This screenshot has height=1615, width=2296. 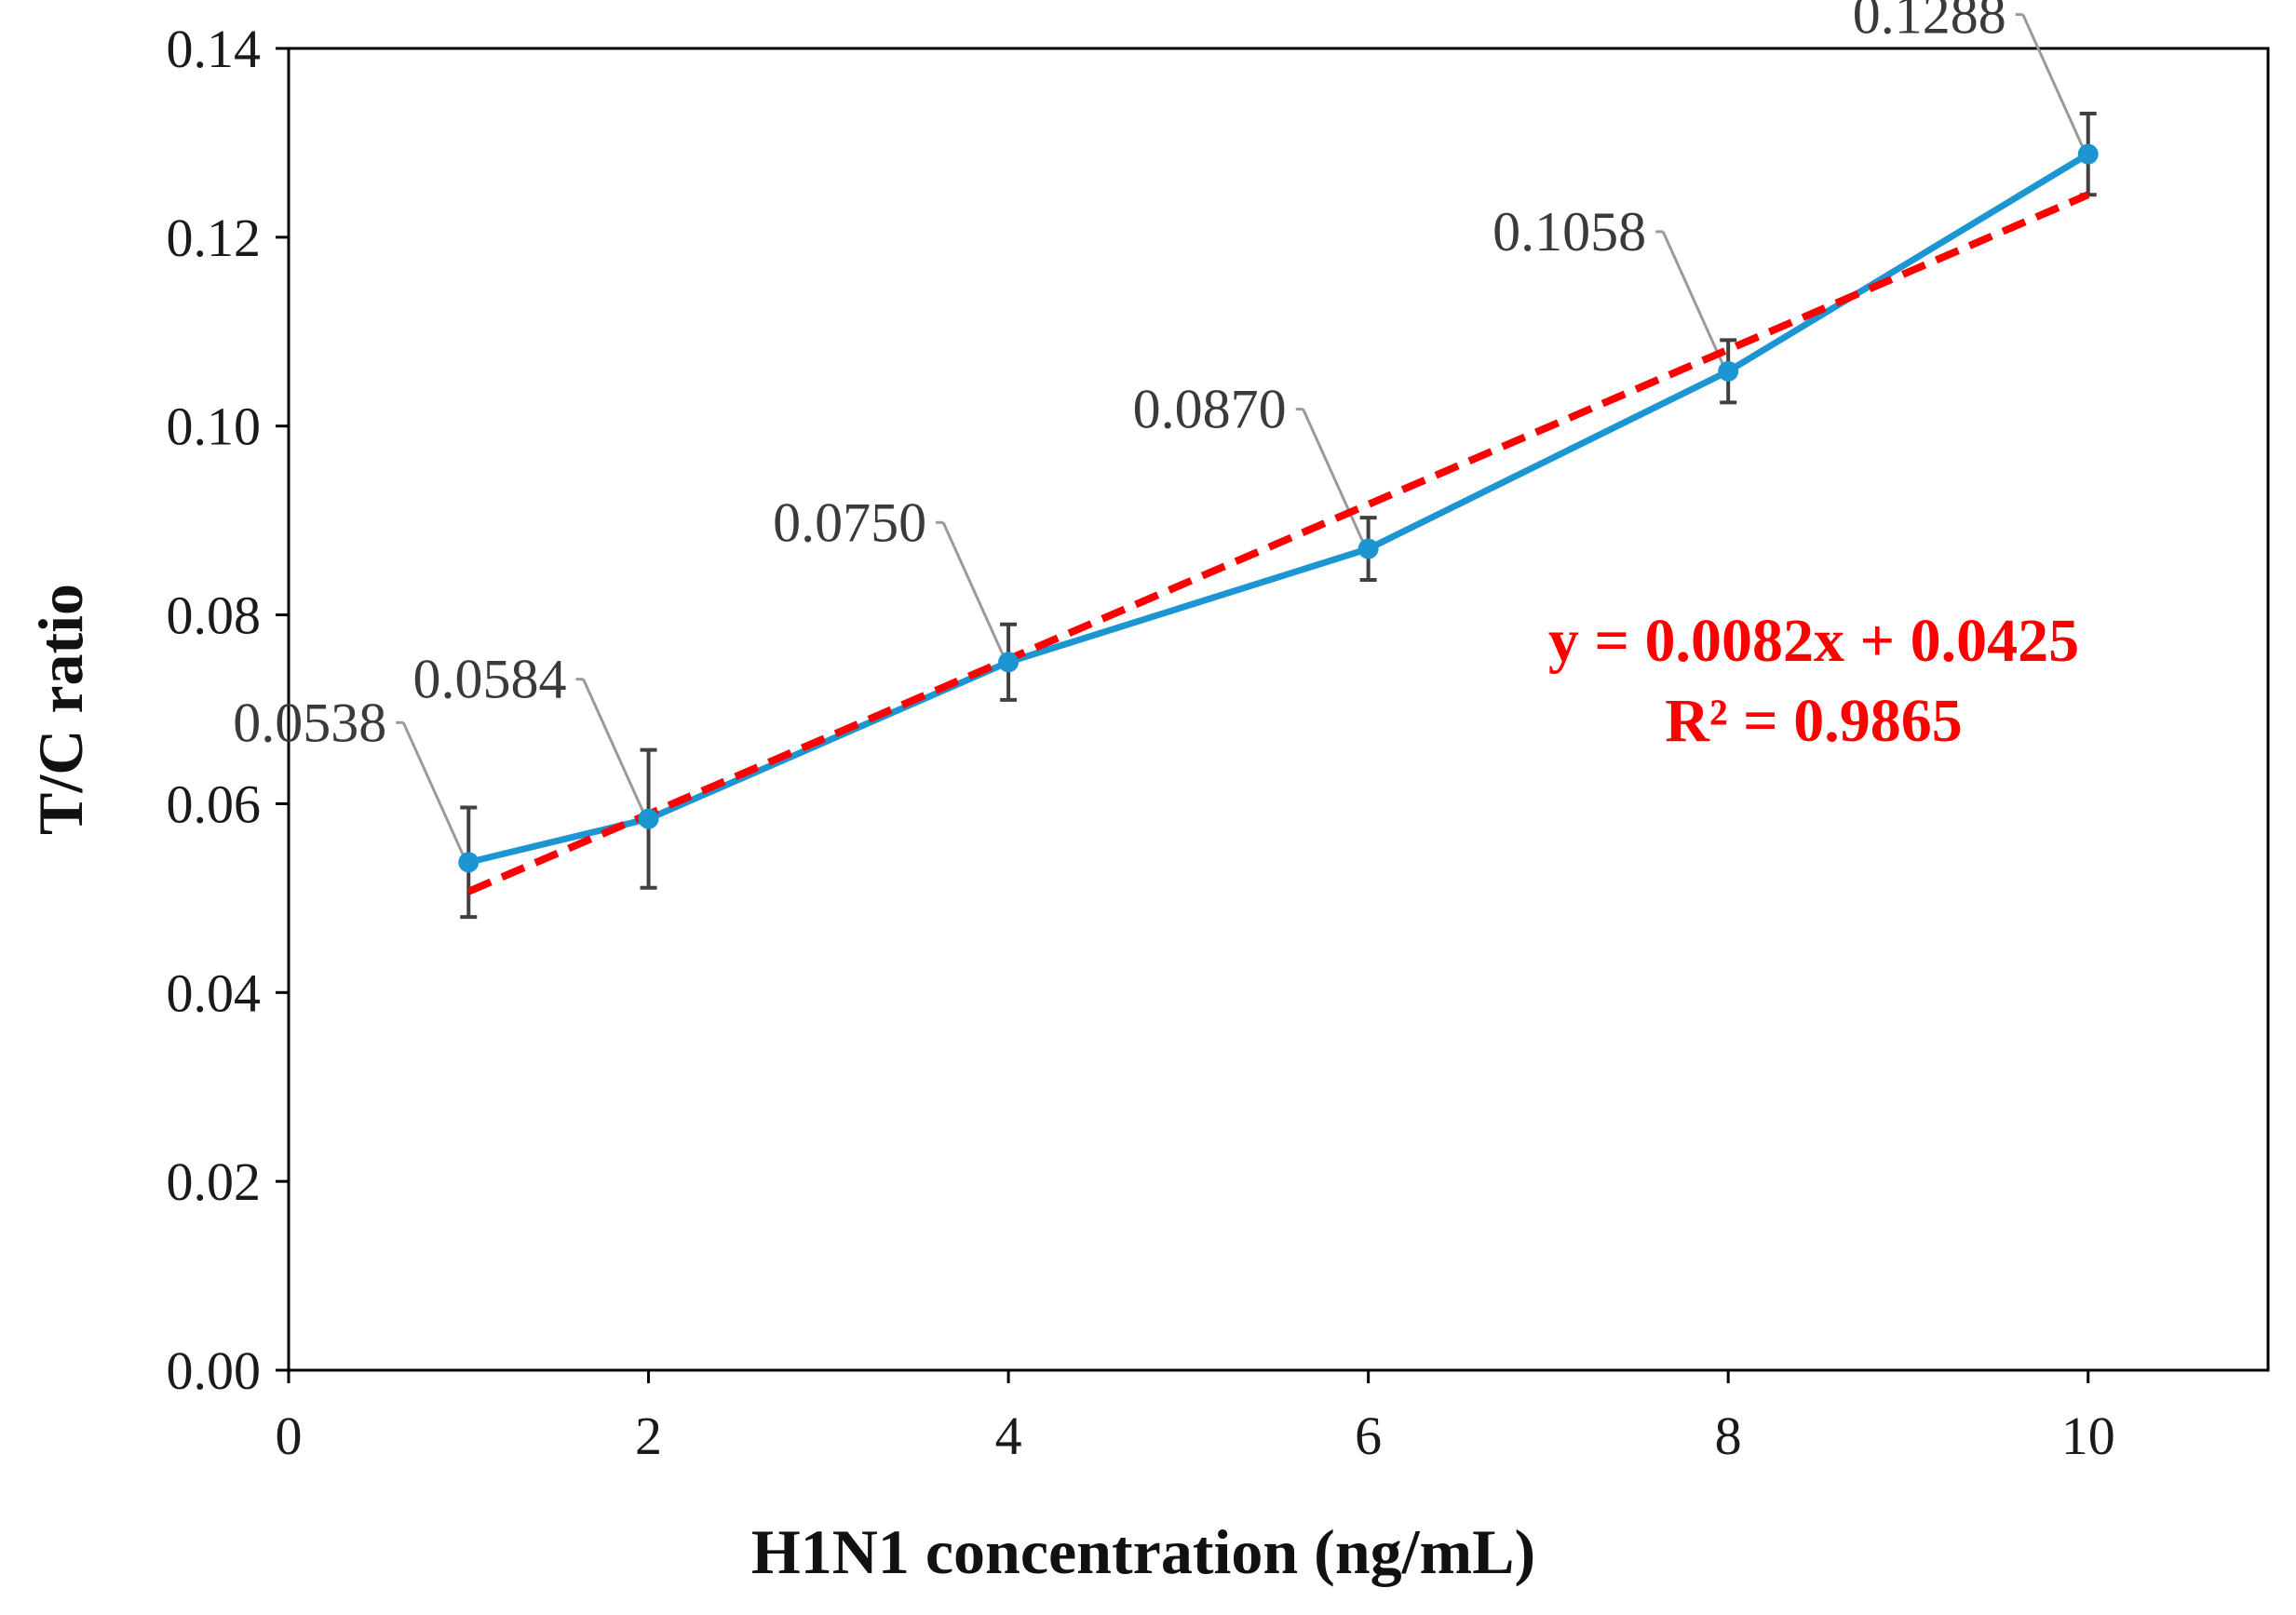 What do you see at coordinates (2088, 1436) in the screenshot?
I see `x-tick-label: 10` at bounding box center [2088, 1436].